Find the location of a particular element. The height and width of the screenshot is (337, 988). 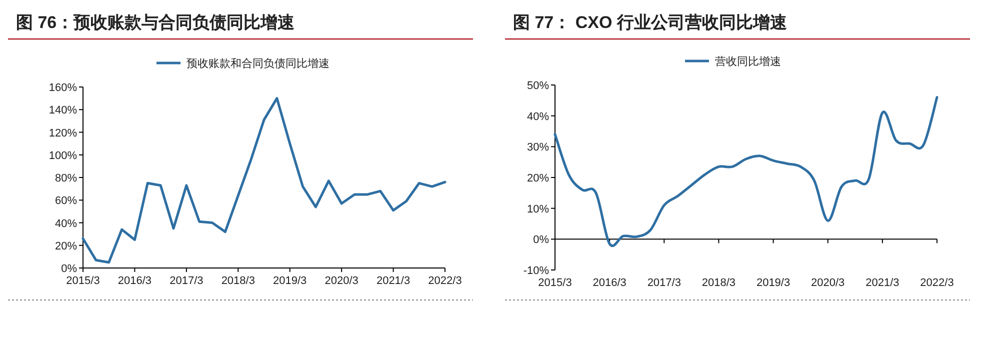

y-tick-label: 160% is located at coordinates (63, 88).